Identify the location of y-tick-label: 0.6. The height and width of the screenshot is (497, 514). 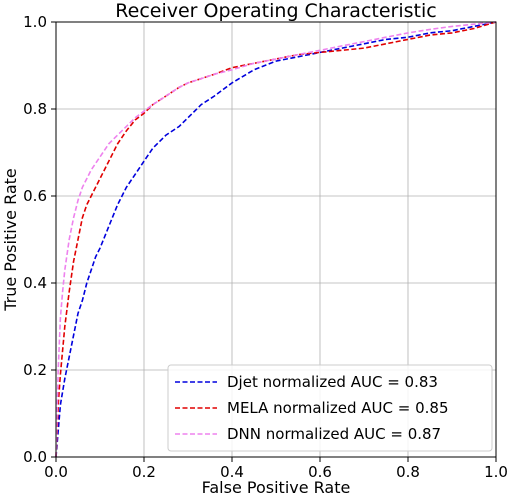
(35, 196).